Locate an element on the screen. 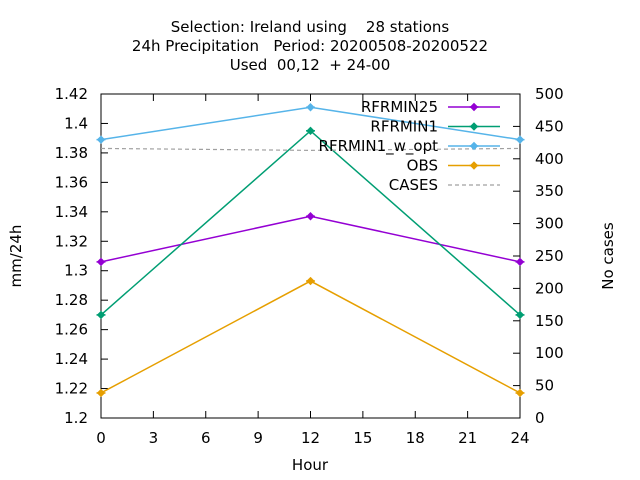 The image size is (640, 480). y-tick-label: 1.34 is located at coordinates (71, 212).